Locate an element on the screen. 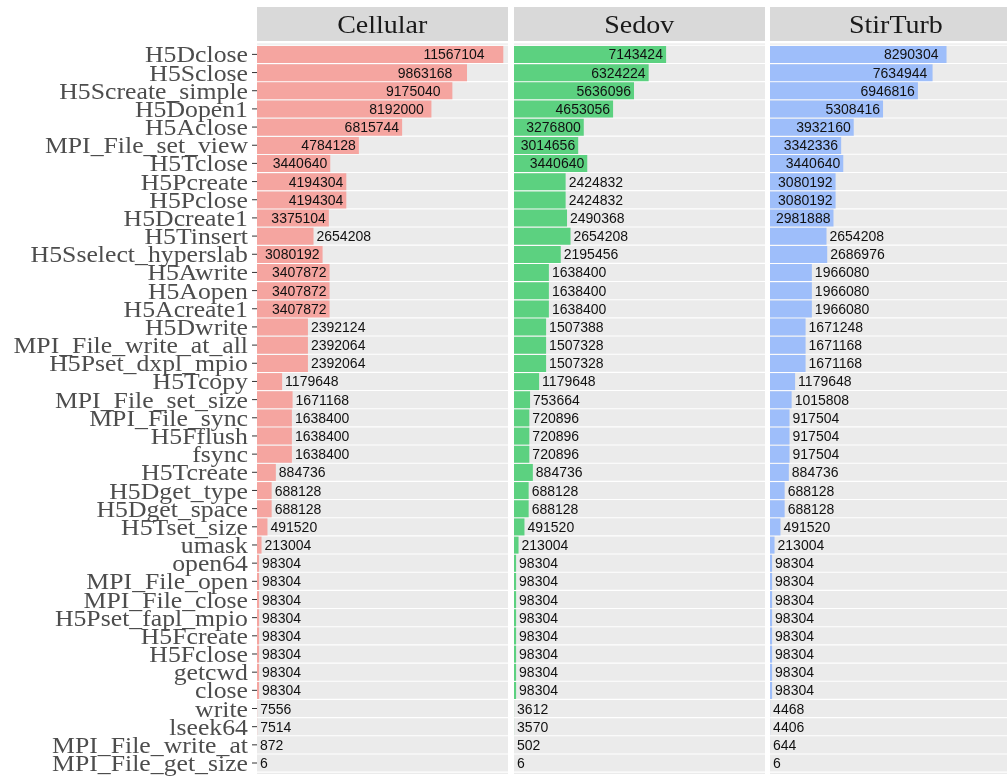 The width and height of the screenshot is (1007, 776). data-label: 11567104 is located at coordinates (454, 54).